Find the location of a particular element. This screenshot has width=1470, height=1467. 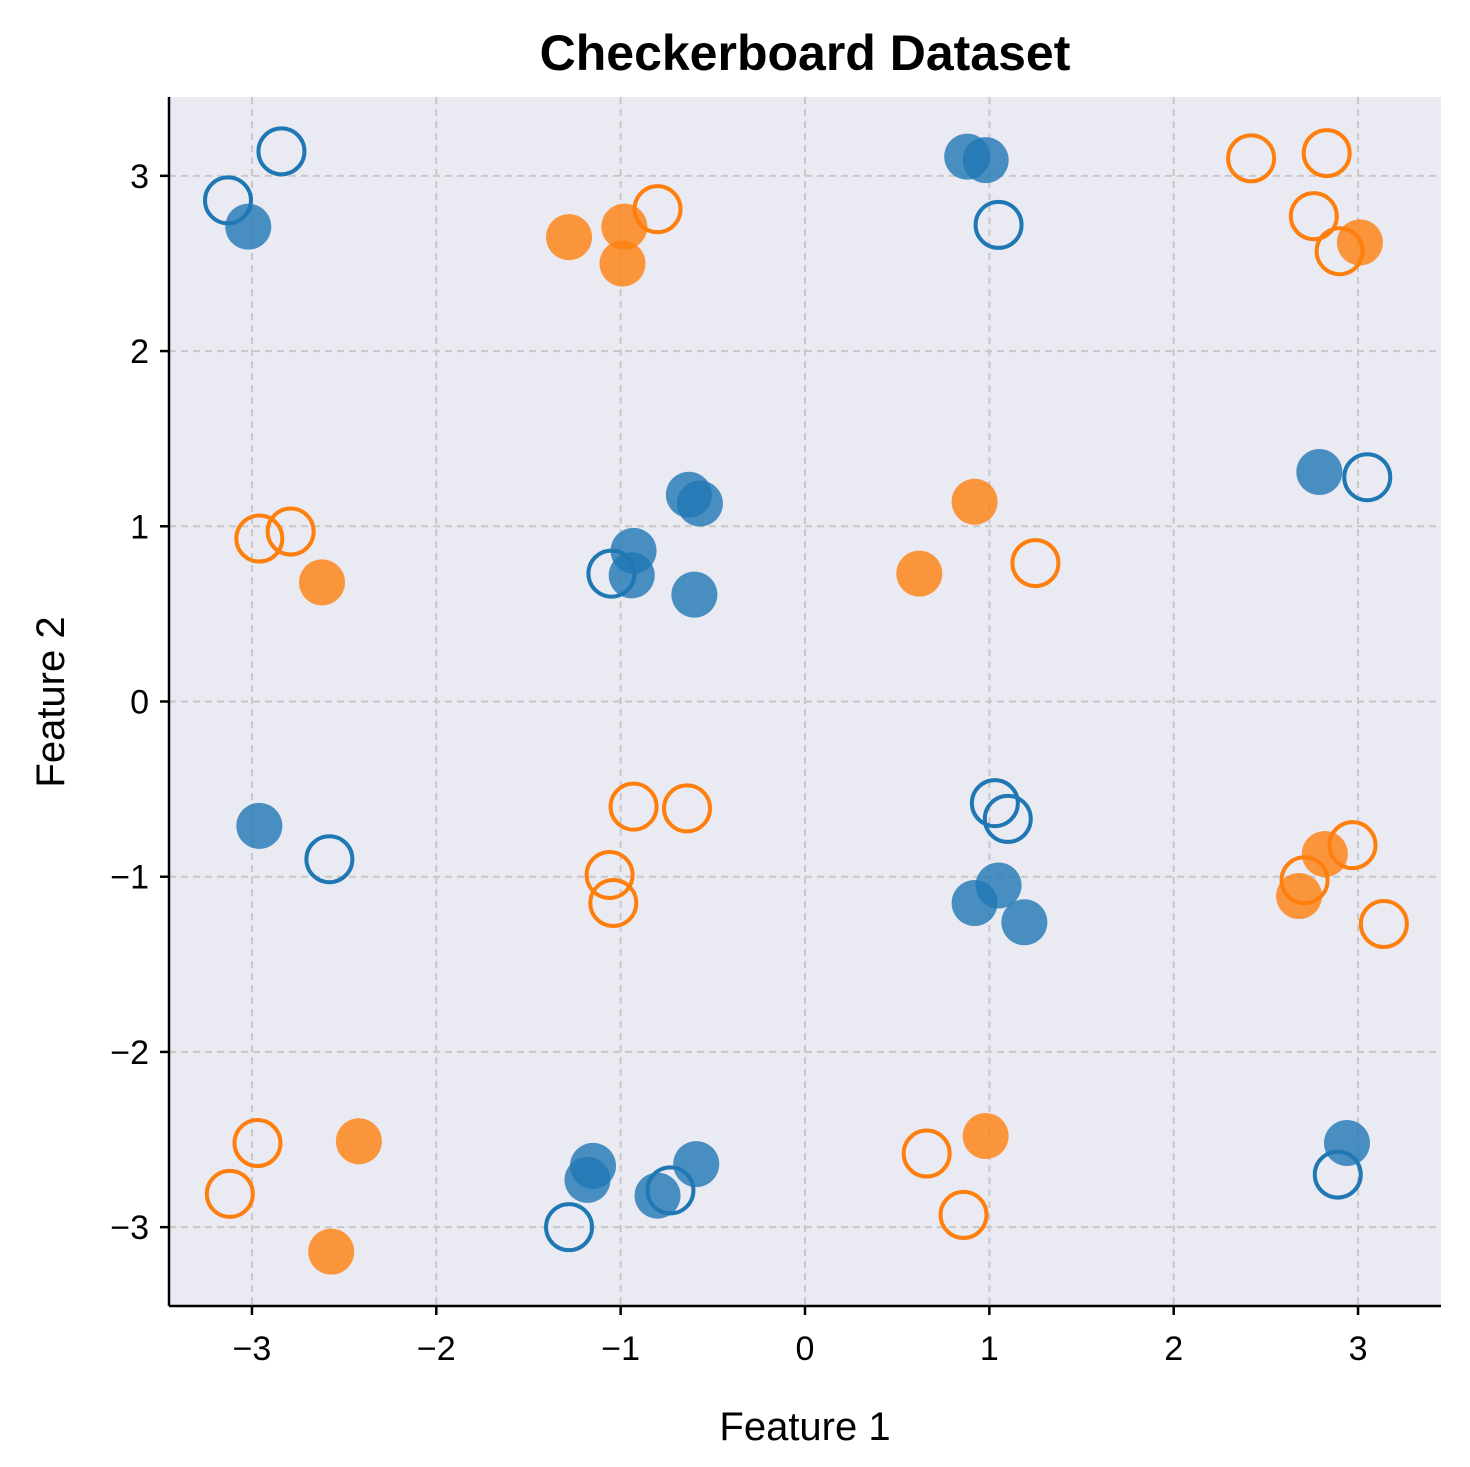

chart-title: Checkerboard Dataset is located at coordinates (805, 53).